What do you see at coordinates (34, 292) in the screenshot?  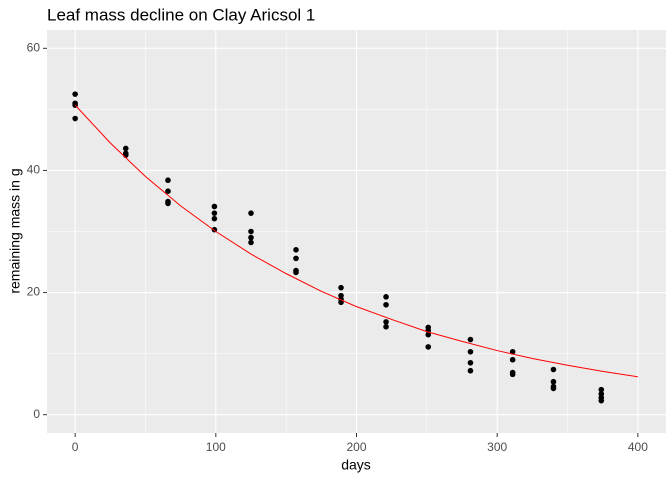 I see `y-tick-label: 20` at bounding box center [34, 292].